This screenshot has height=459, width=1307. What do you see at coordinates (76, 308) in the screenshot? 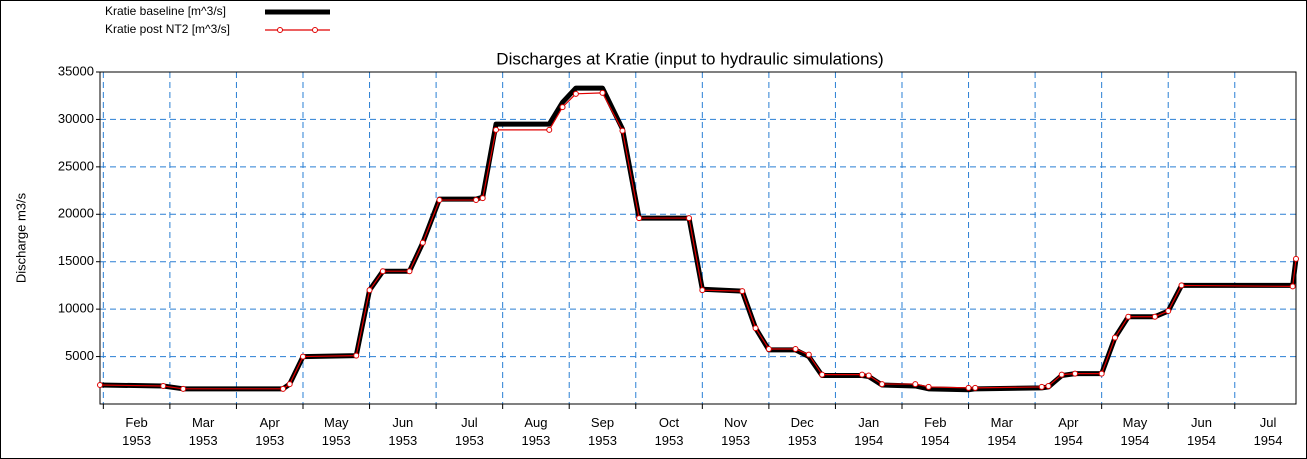
I see `y-tick-label: 10000` at bounding box center [76, 308].